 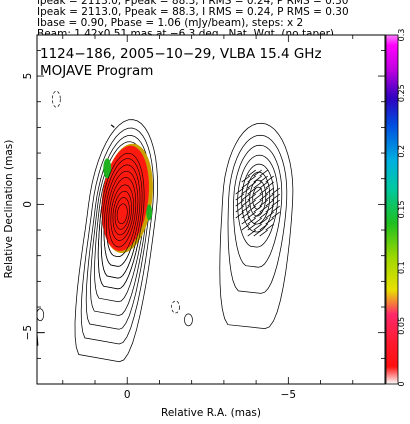 I want to click on colorbar-tick-label: 0.1, so click(x=401, y=267).